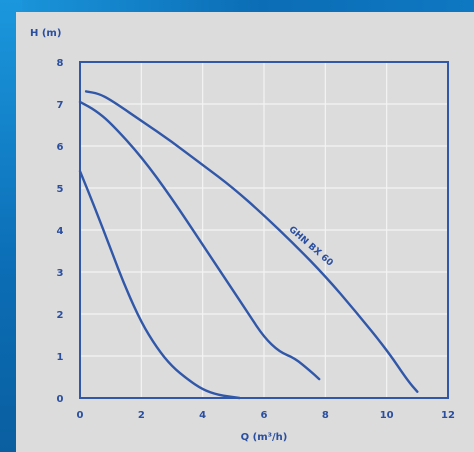 This screenshot has height=452, width=474. What do you see at coordinates (60, 273) in the screenshot?
I see `y-tick-label: 3` at bounding box center [60, 273].